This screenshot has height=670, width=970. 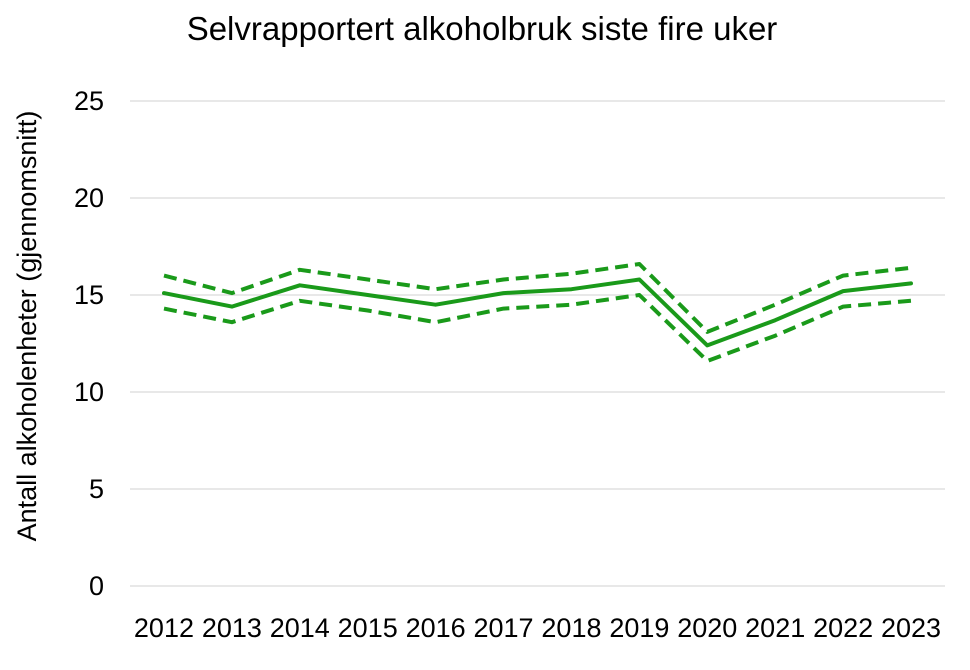 I want to click on x-tick-label: 2016, so click(x=436, y=628).